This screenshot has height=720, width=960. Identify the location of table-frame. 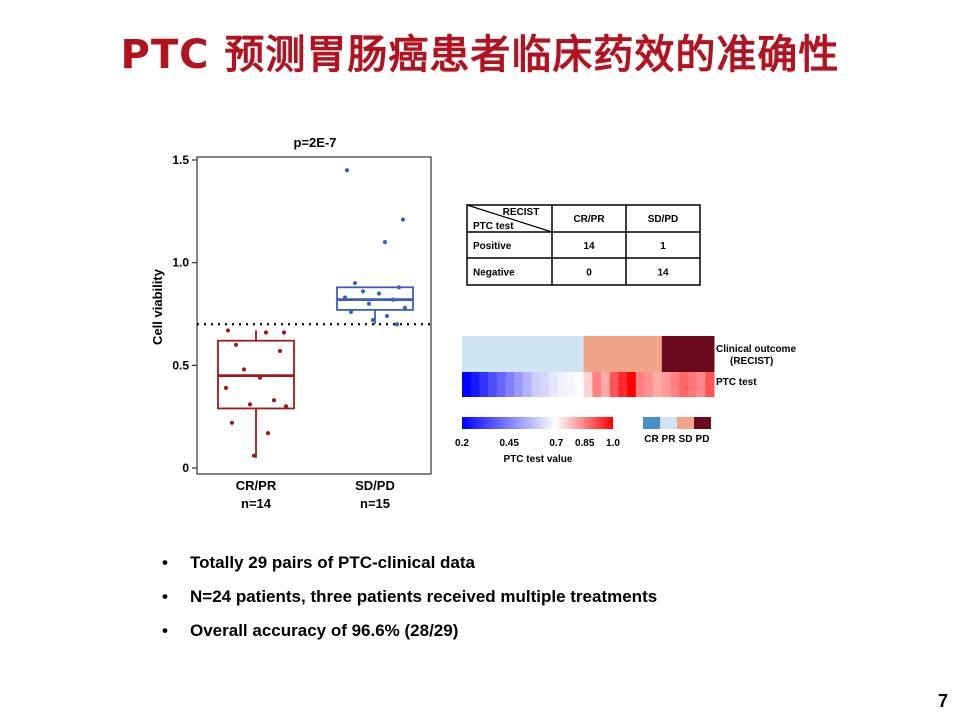
(583, 245).